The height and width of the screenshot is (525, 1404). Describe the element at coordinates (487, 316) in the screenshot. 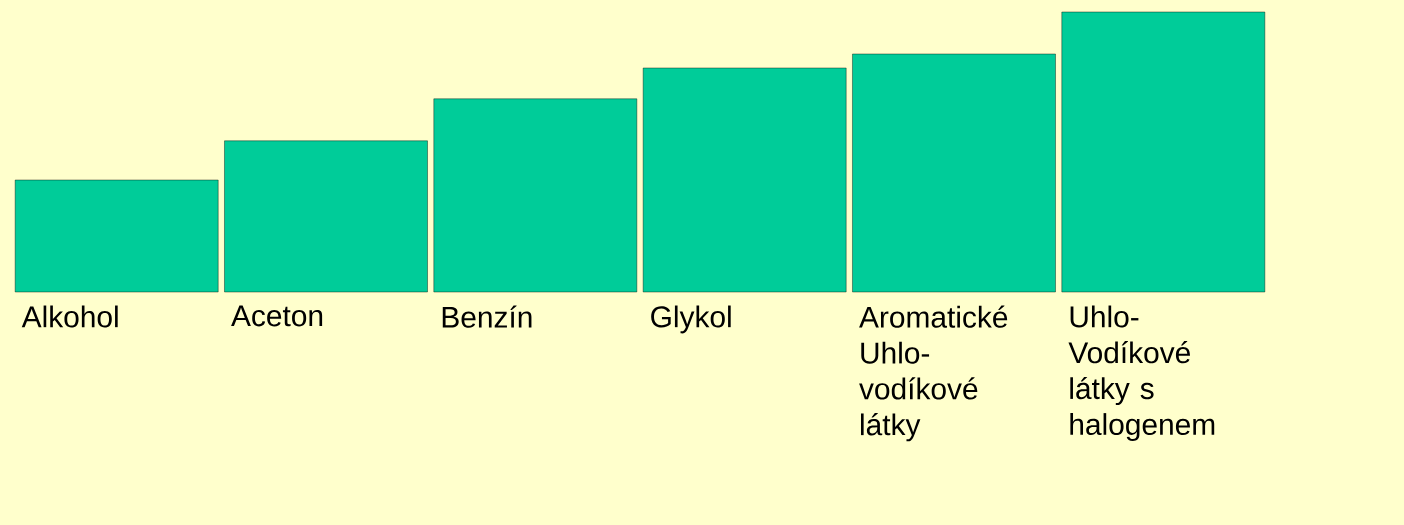

I see `x-tick-label: Benzín` at that location.